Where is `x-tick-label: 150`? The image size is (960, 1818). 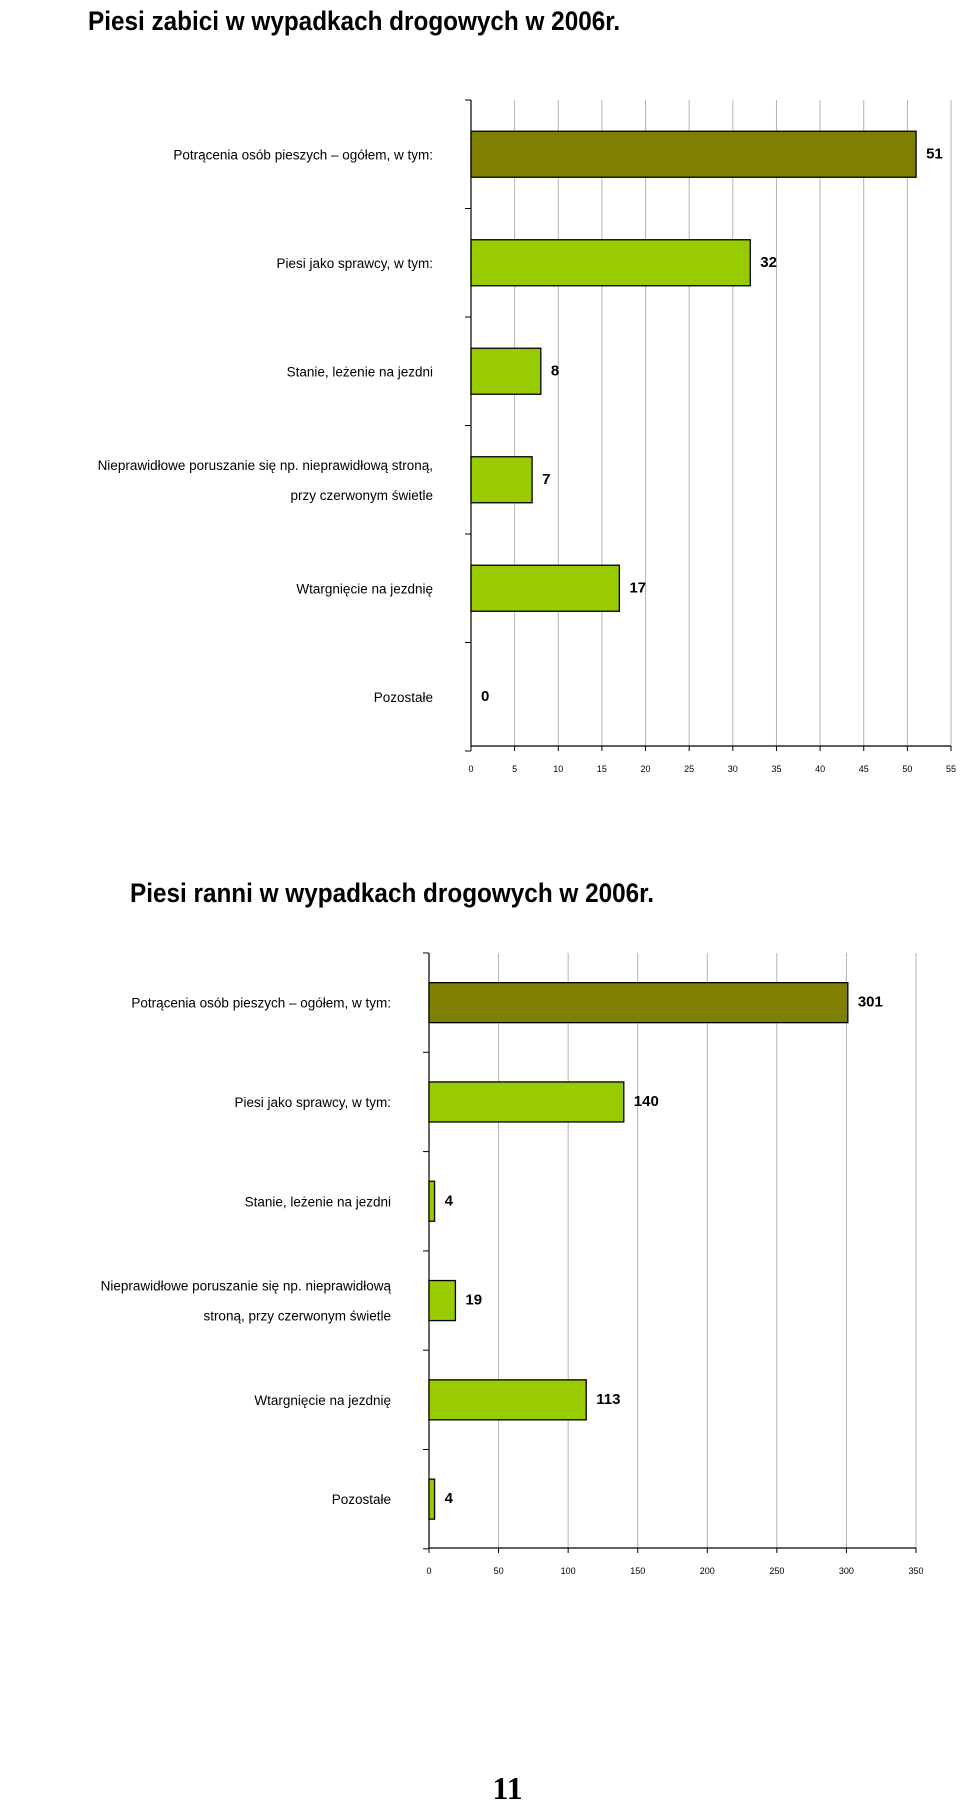
x-tick-label: 150 is located at coordinates (637, 1571).